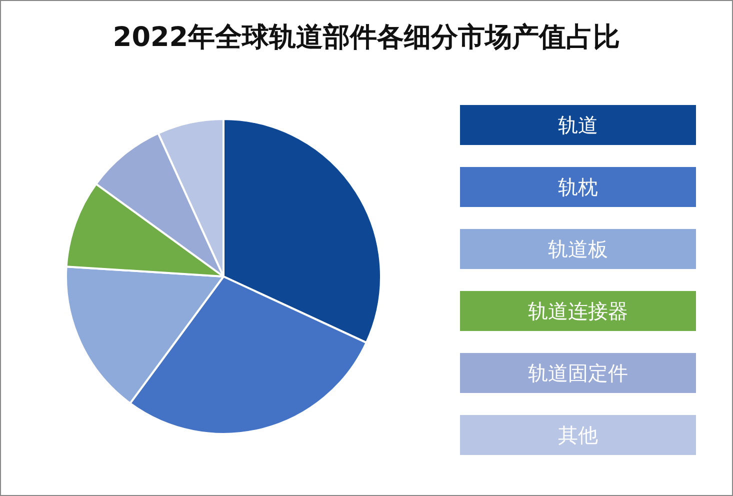  What do you see at coordinates (578, 435) in the screenshot?
I see `legend-label: 其他` at bounding box center [578, 435].